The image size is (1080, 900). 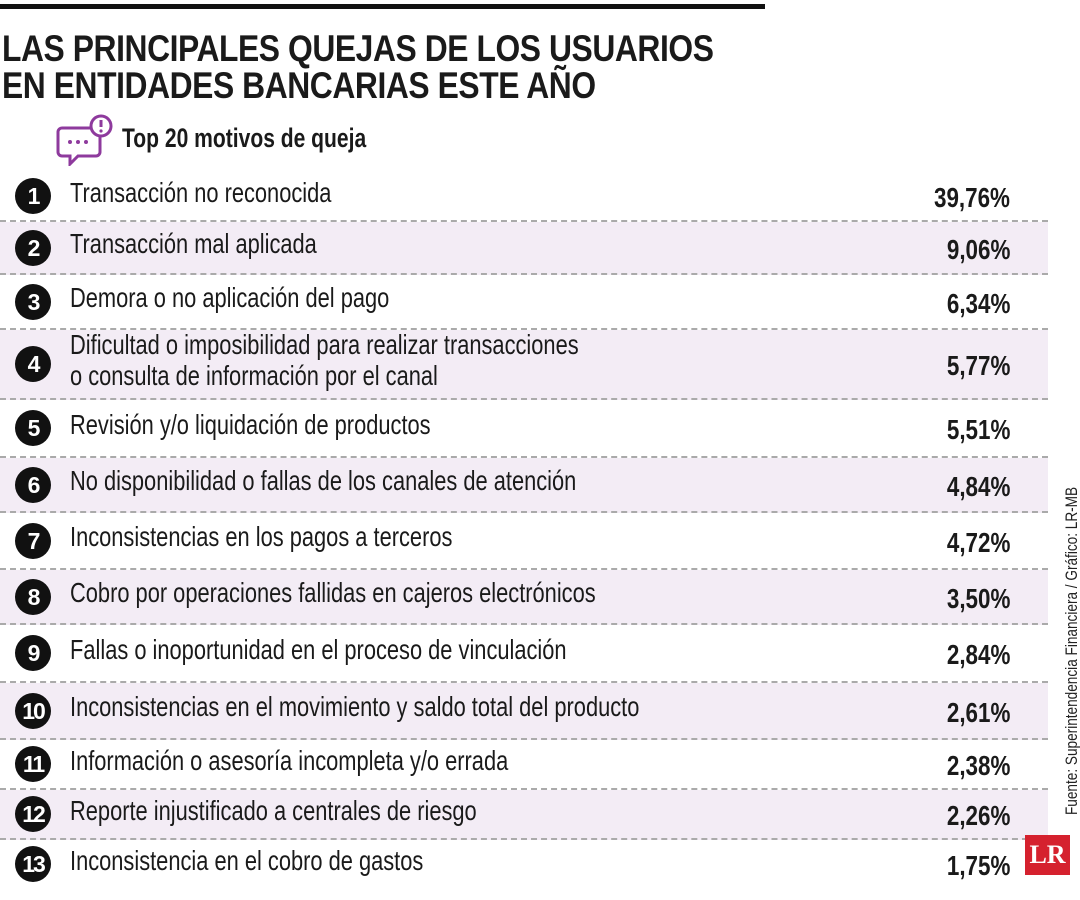 What do you see at coordinates (524, 302) in the screenshot?
I see `row: 3 Demora o no aplicación del pago 6,34%` at bounding box center [524, 302].